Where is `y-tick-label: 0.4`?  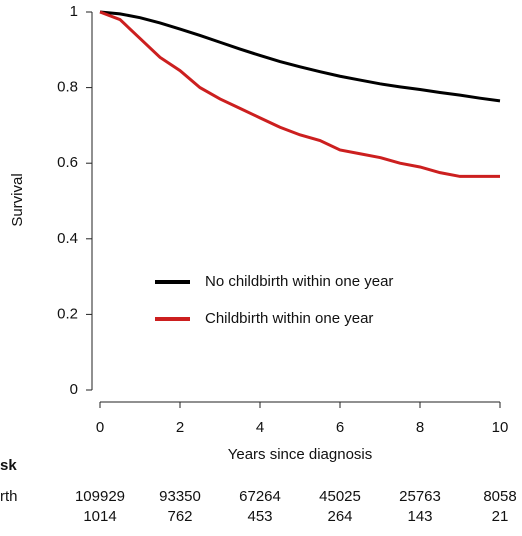
y-tick-label: 0.4 is located at coordinates (67, 238).